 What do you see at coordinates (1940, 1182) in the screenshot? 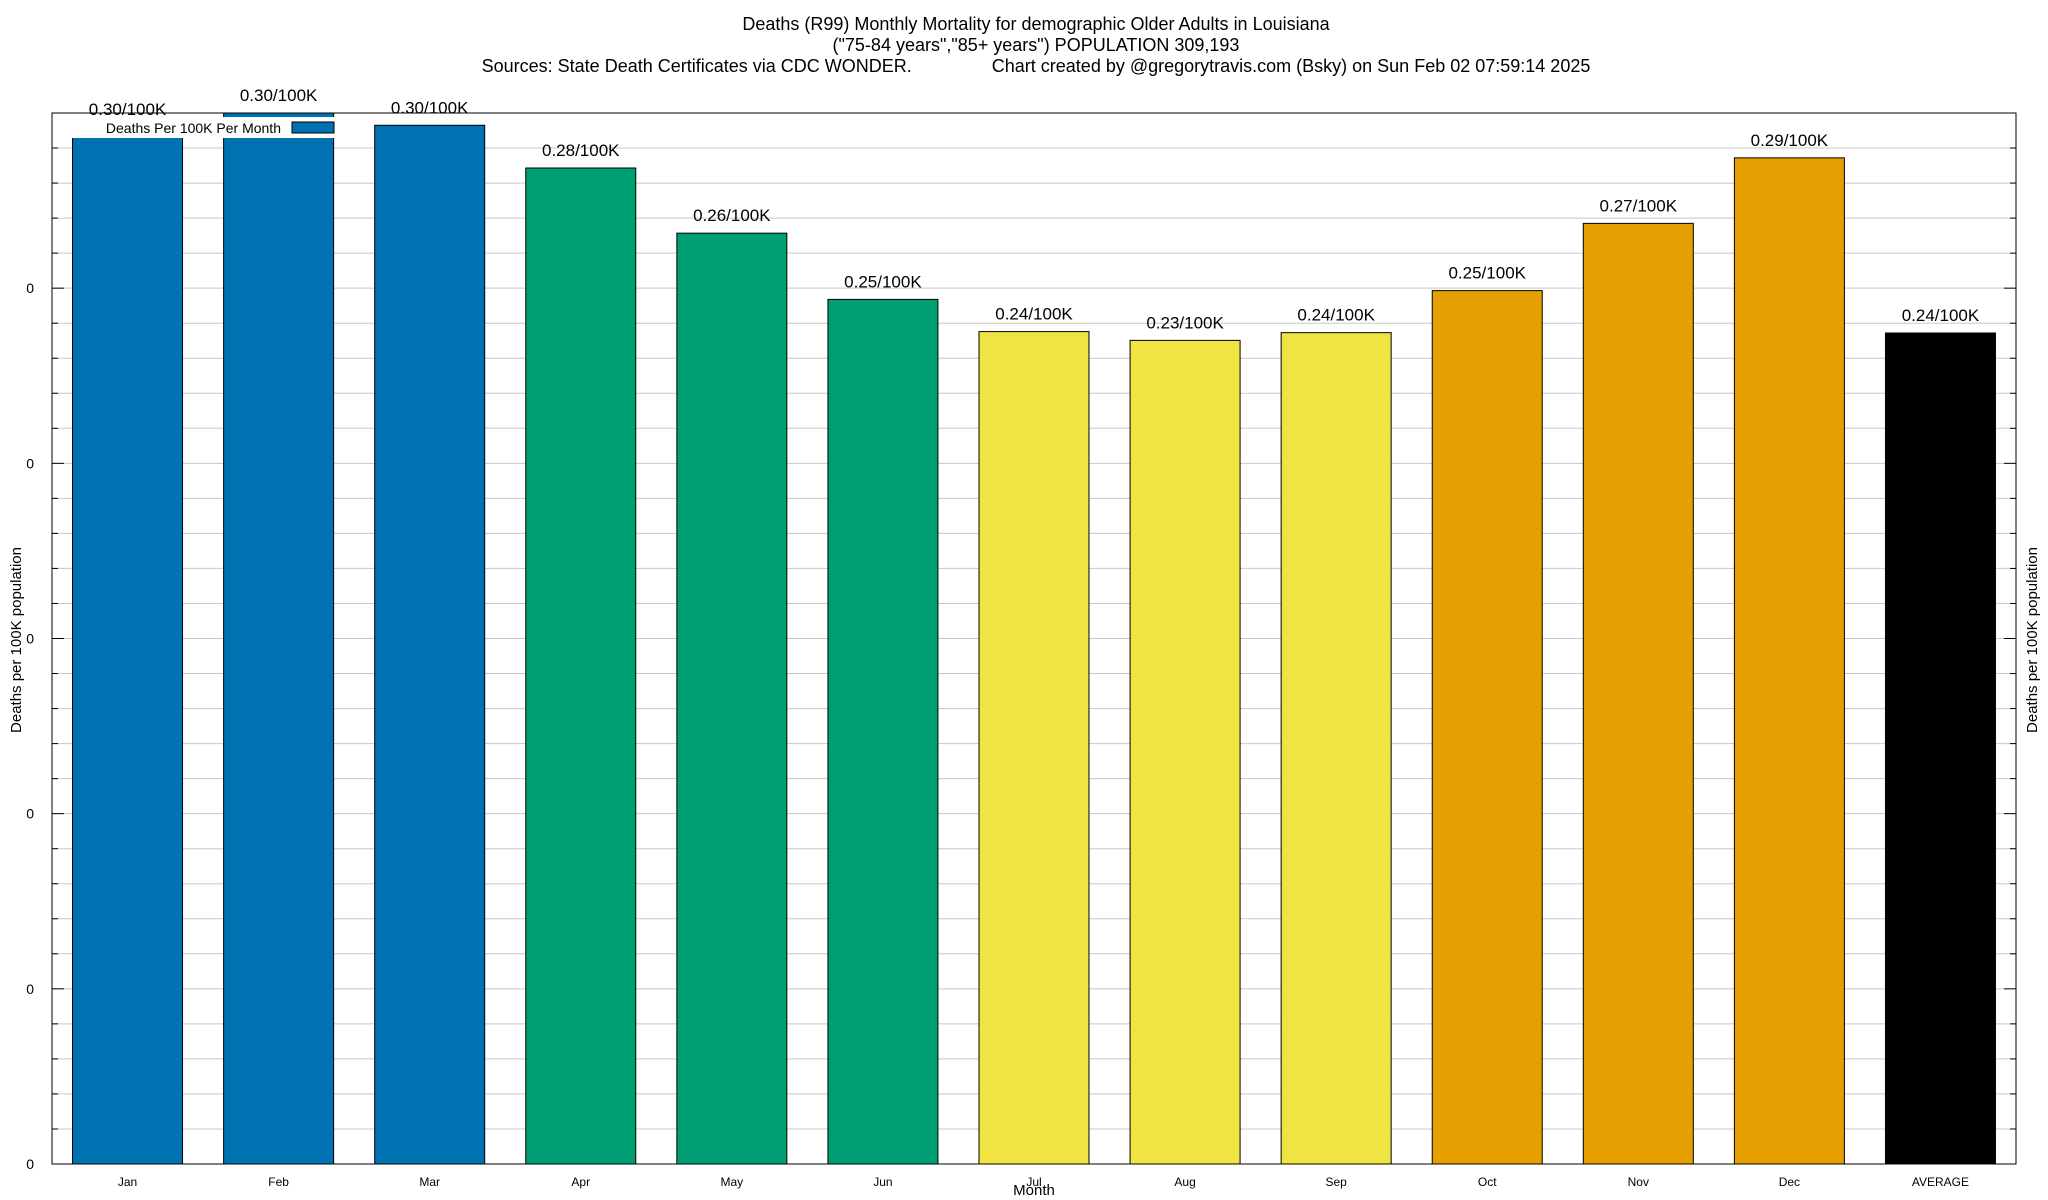
I see `x-tick-label: AVERAGE` at bounding box center [1940, 1182].